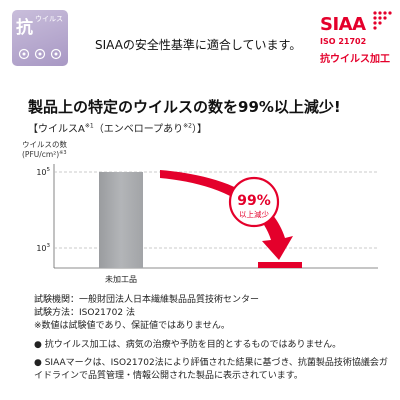  What do you see at coordinates (40, 38) in the screenshot?
I see `antivirus-badge: 抗 ウイルス` at bounding box center [40, 38].